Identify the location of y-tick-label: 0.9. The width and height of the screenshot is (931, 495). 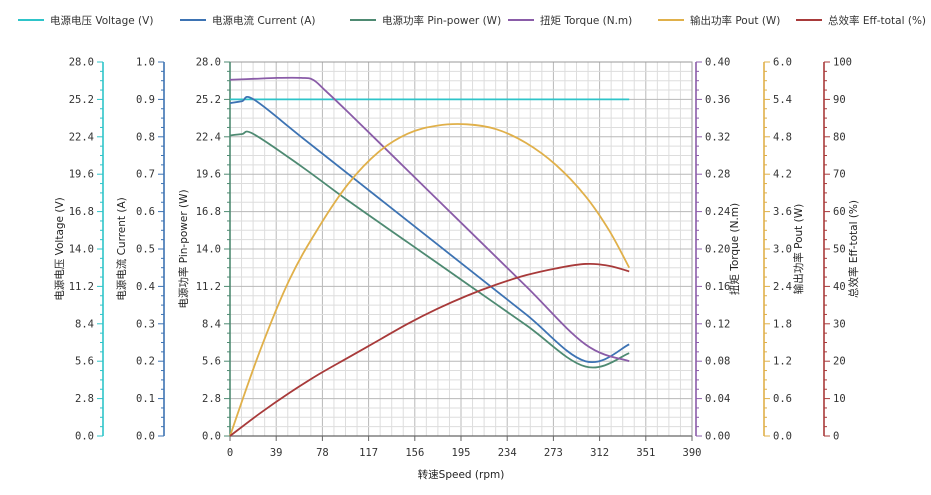
(145, 100).